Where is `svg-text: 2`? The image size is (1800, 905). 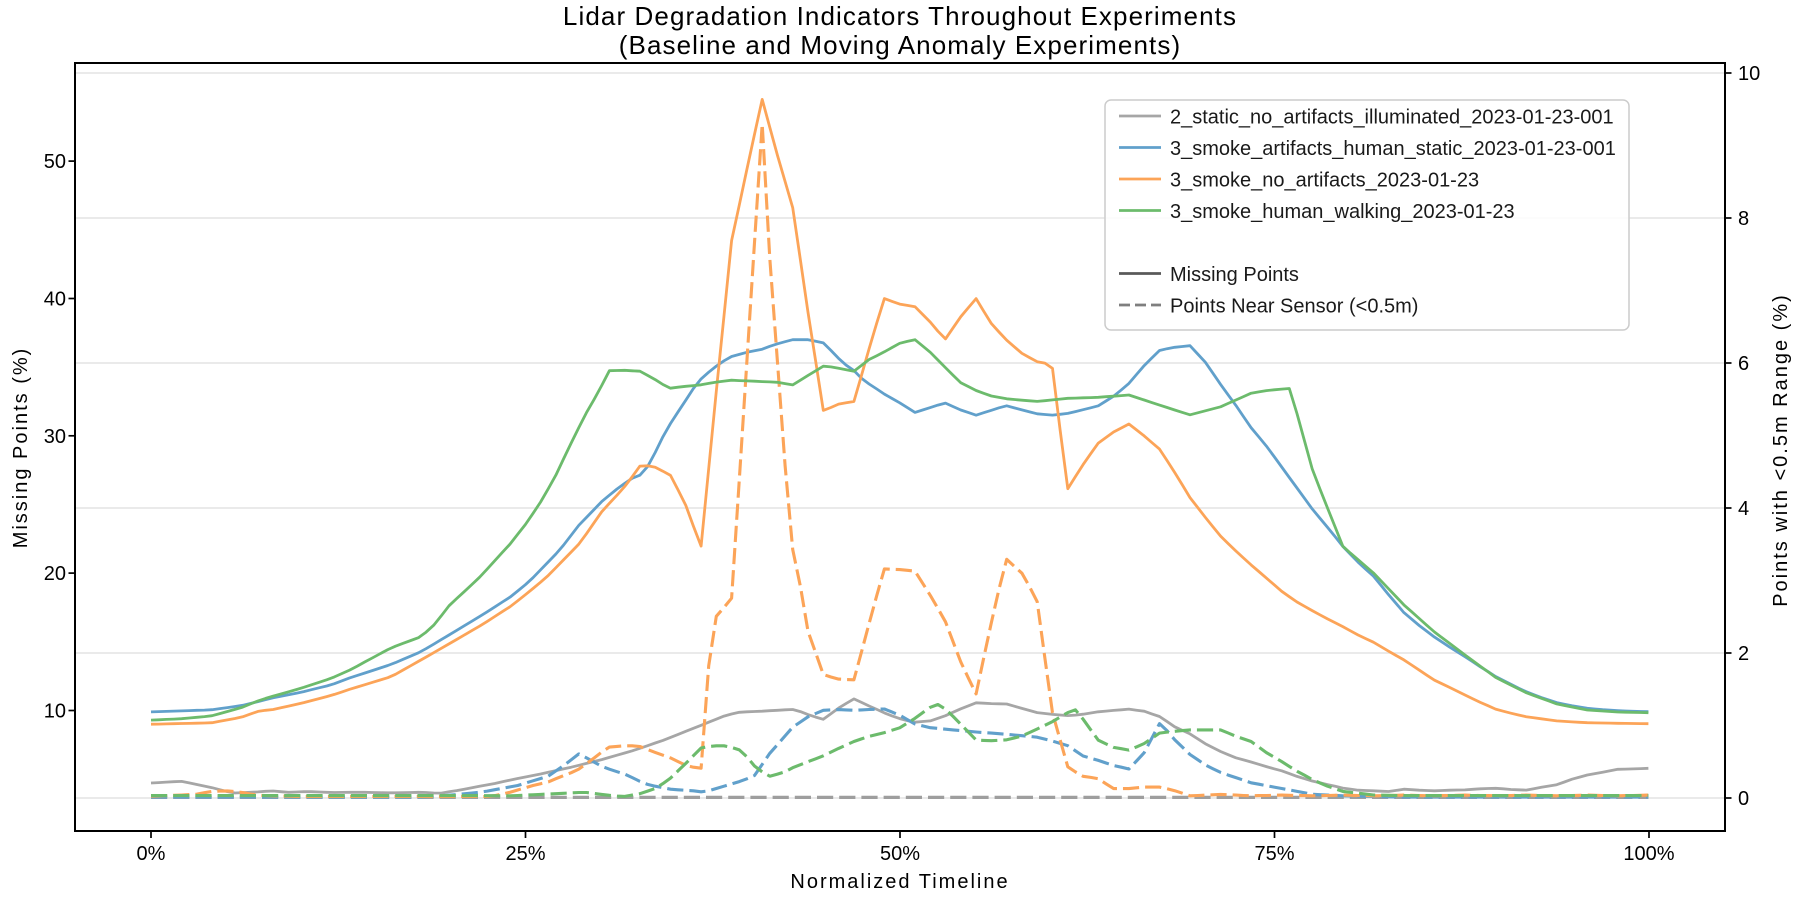
svg-text: 2 is located at coordinates (1743, 654).